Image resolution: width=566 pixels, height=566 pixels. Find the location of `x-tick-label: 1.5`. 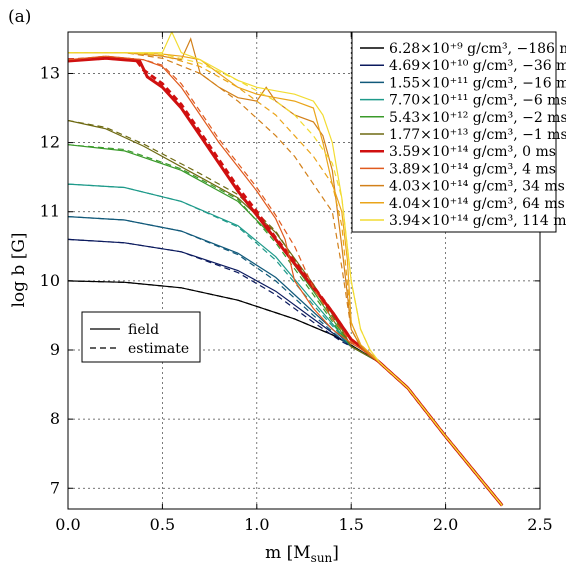

x-tick-label: 1.5 is located at coordinates (350, 524).